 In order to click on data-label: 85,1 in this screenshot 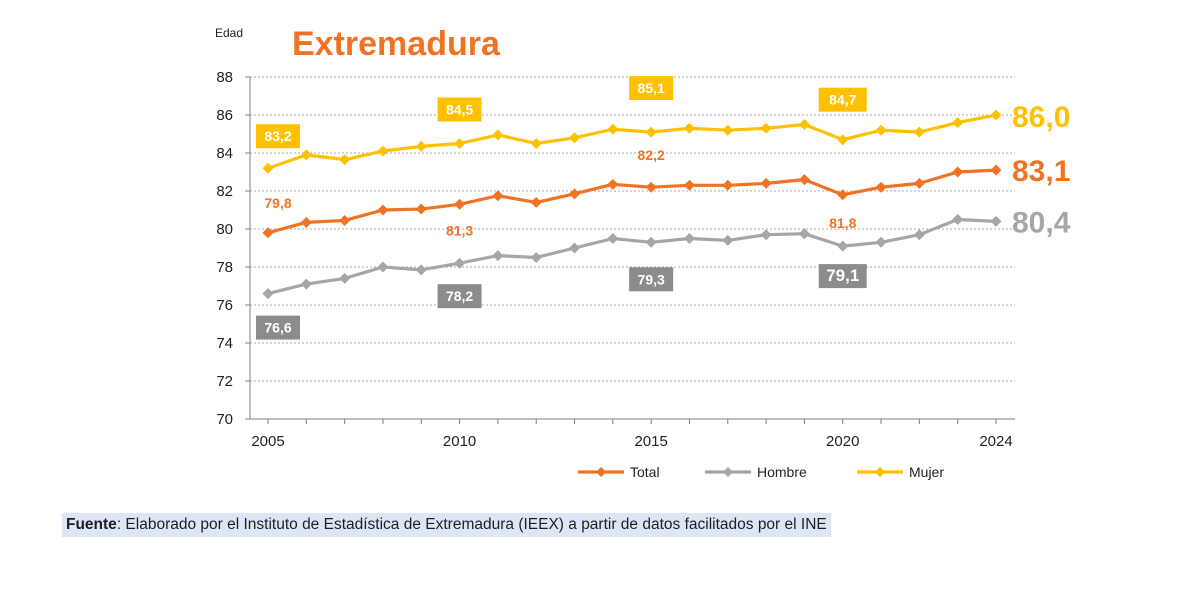, I will do `click(651, 88)`.